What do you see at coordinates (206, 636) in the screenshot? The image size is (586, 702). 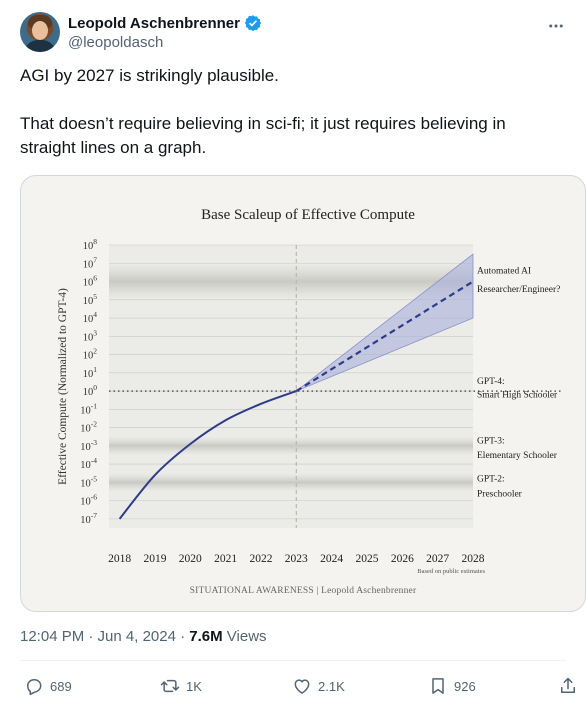 I see `views-count: 7.6M` at bounding box center [206, 636].